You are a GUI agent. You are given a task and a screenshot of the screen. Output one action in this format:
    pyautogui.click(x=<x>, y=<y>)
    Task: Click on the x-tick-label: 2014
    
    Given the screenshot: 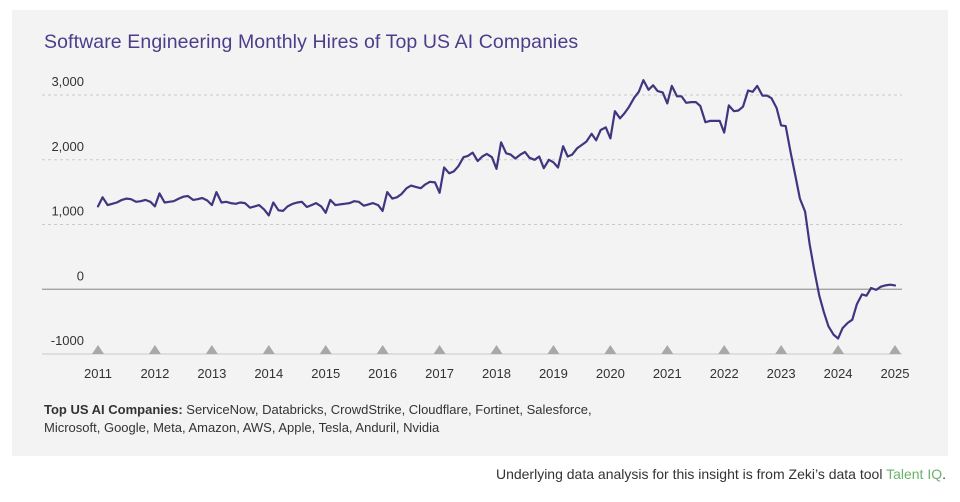 What is the action you would take?
    pyautogui.click(x=268, y=373)
    